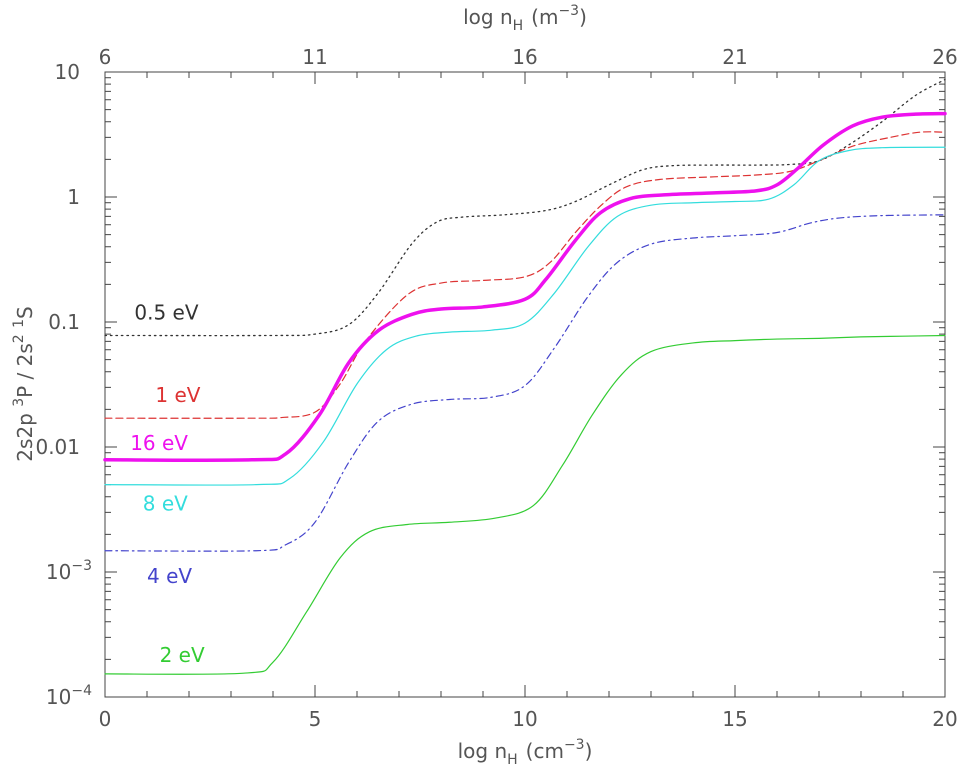 The width and height of the screenshot is (960, 771). What do you see at coordinates (524, 57) in the screenshot?
I see `top-x-tick-label: 16` at bounding box center [524, 57].